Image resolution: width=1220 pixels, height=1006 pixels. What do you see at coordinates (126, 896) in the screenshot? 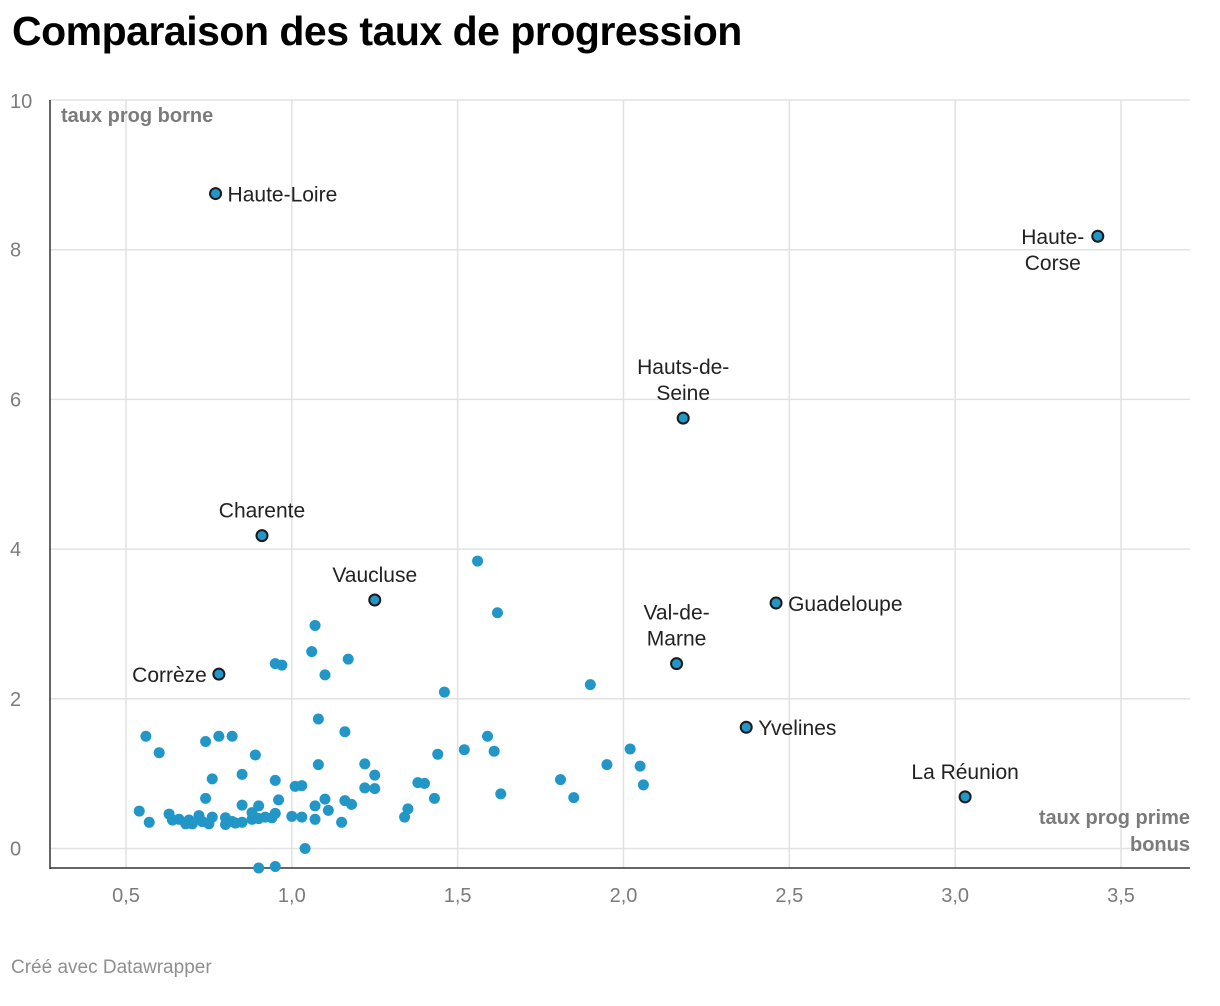
I see `x-tick-label: 0,5` at bounding box center [126, 896].